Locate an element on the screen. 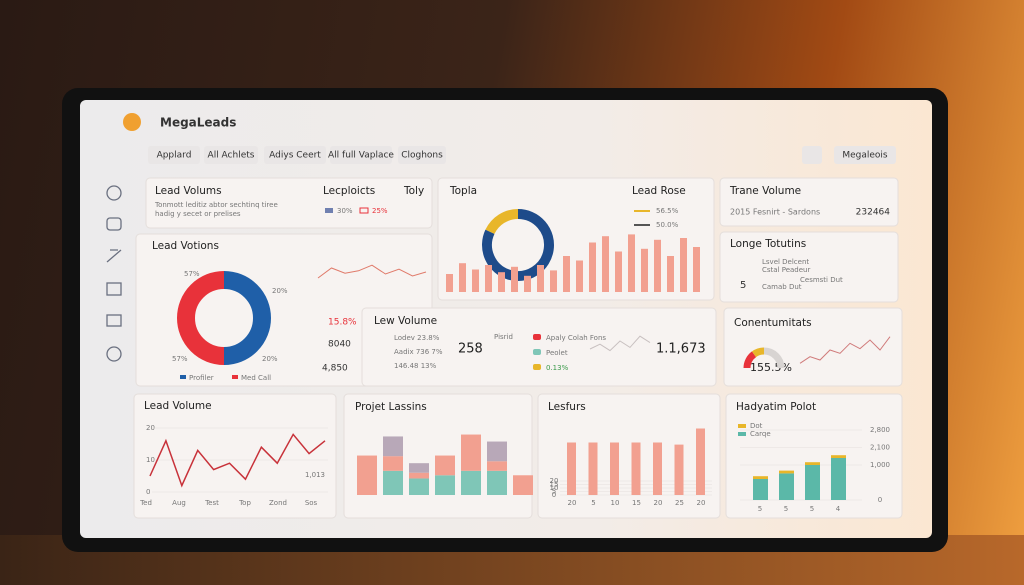  nav-label: All Achlets is located at coordinates (231, 156).